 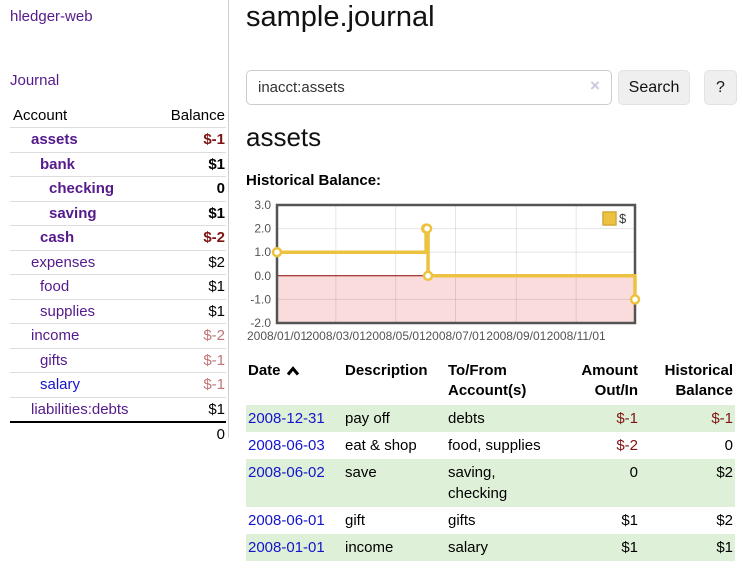 I want to click on transaction-accounts: gifts, so click(x=462, y=520).